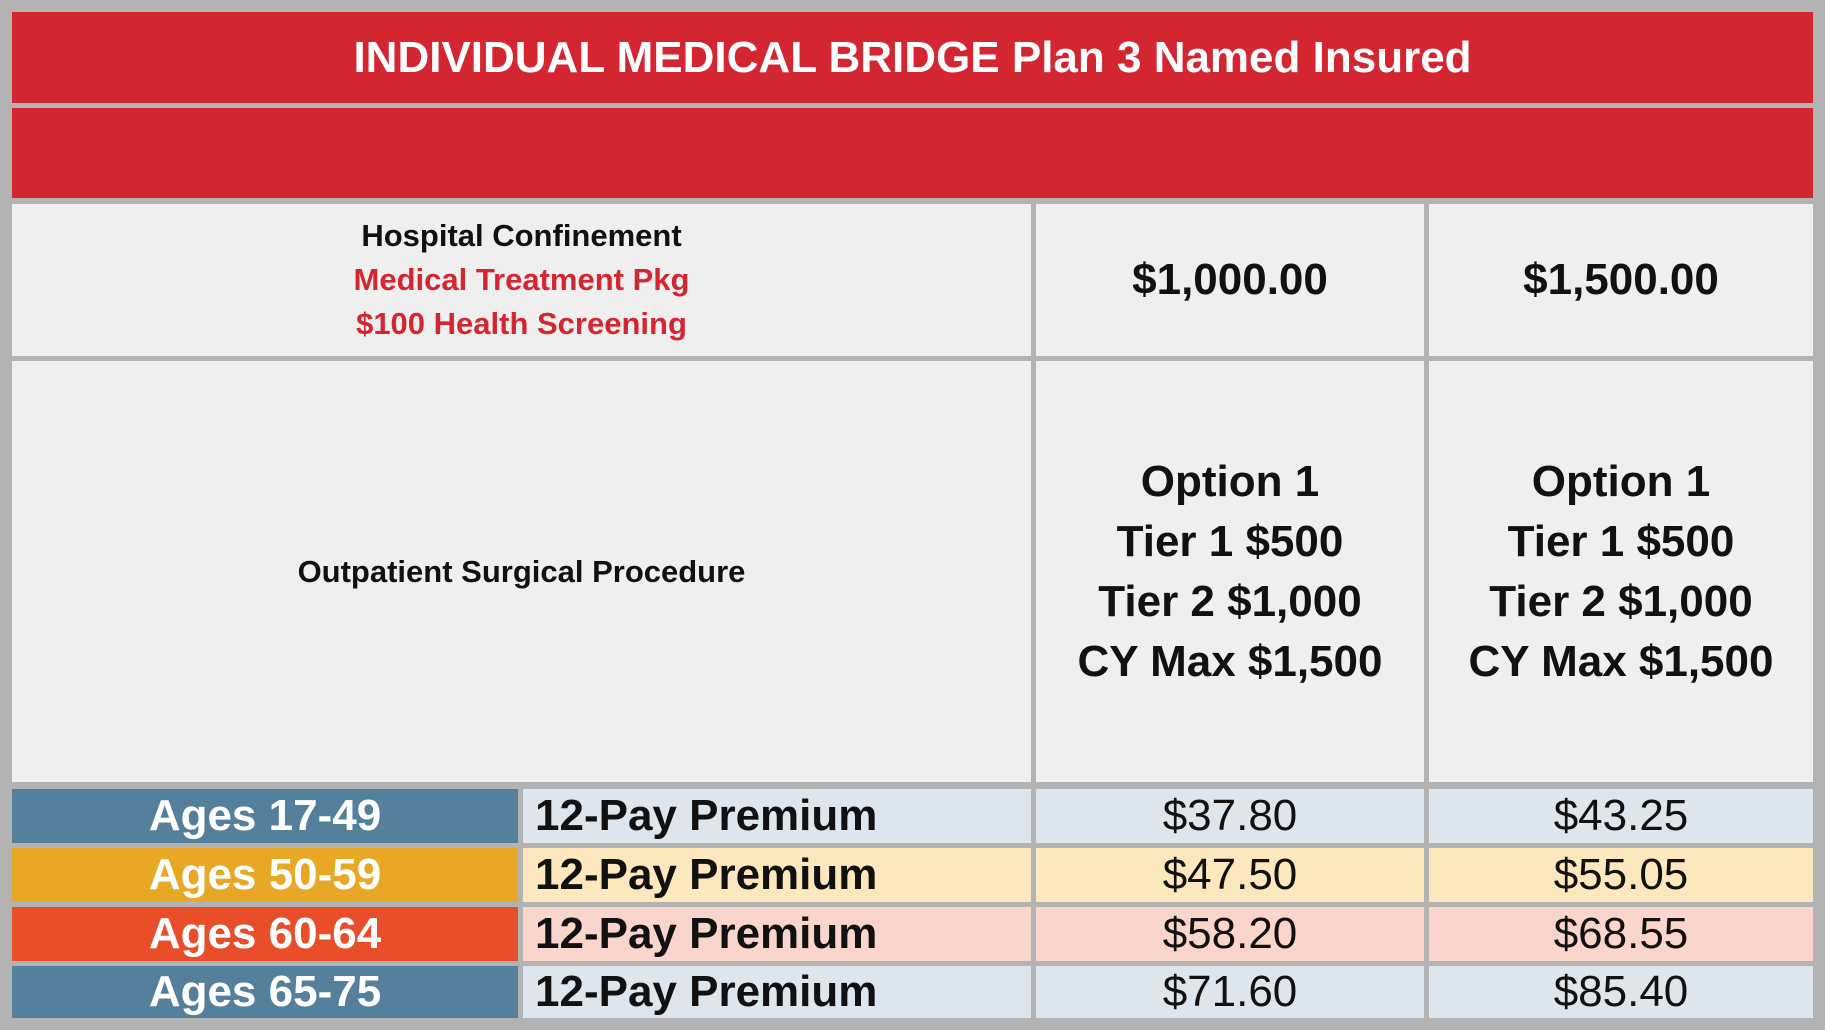 The image size is (1825, 1030). Describe the element at coordinates (265, 875) in the screenshot. I see `age-band: Ages 50-59` at that location.